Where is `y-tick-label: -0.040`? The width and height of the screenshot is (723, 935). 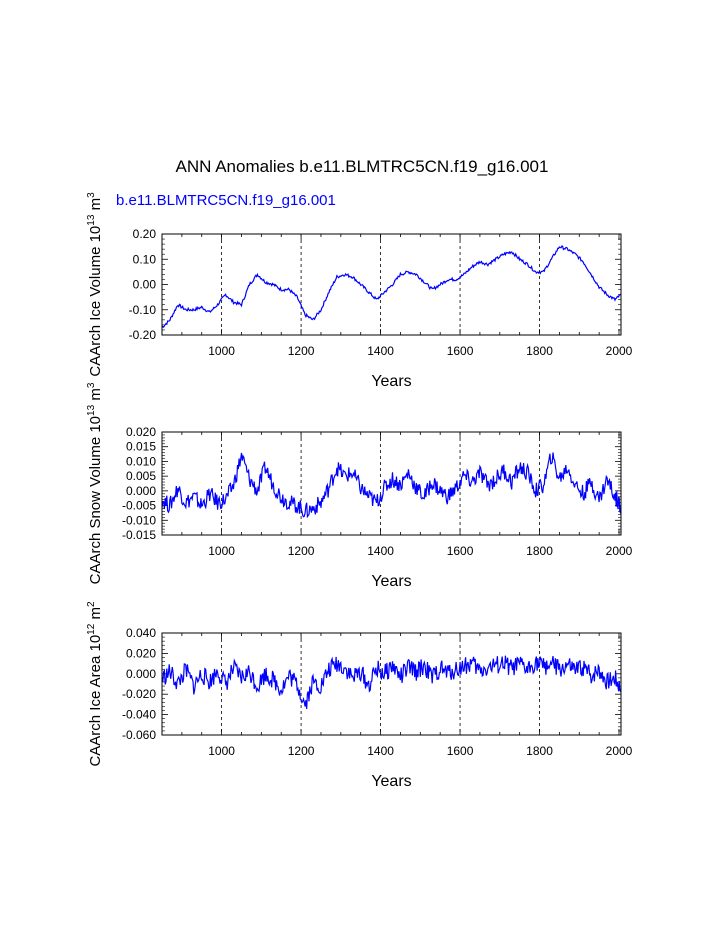 y-tick-label: -0.040 is located at coordinates (139, 715).